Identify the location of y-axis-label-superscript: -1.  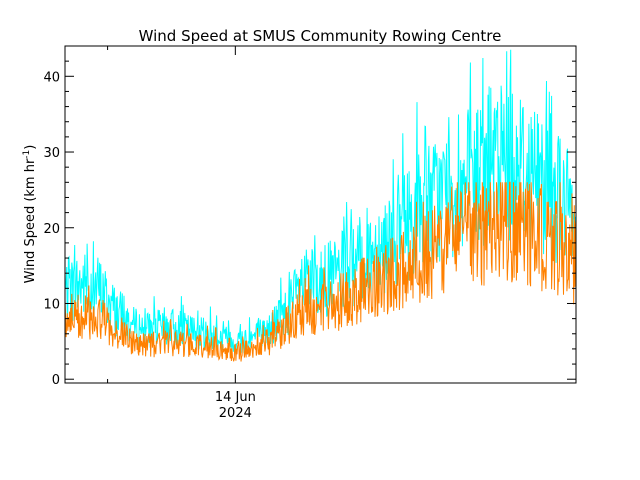
(27, 154).